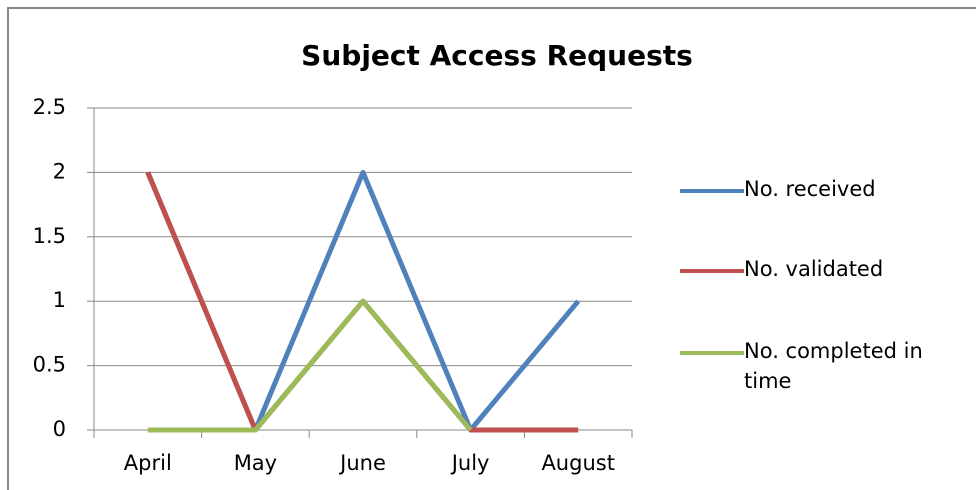 The width and height of the screenshot is (976, 490). I want to click on y-tick-label: 1, so click(59, 300).